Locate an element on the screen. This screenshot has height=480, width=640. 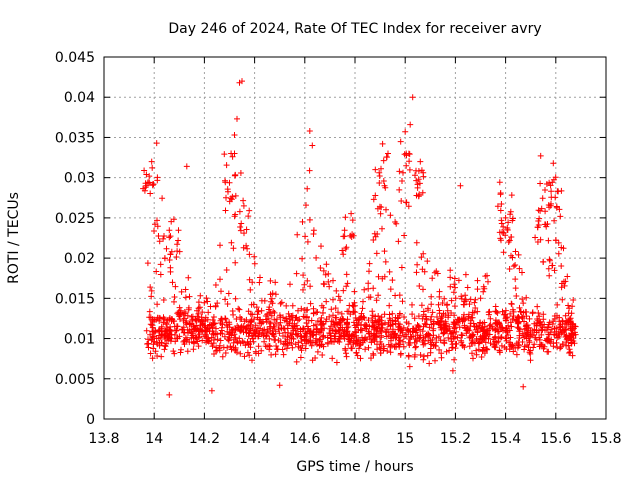
x-tick-label: 14.6 is located at coordinates (304, 439).